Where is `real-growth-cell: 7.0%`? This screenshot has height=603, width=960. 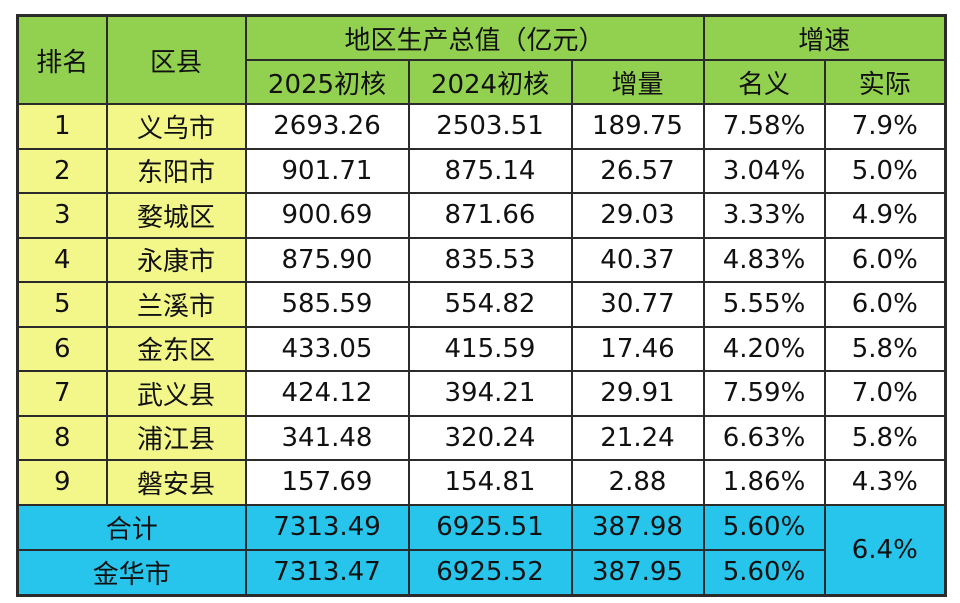 real-growth-cell: 7.0% is located at coordinates (885, 393).